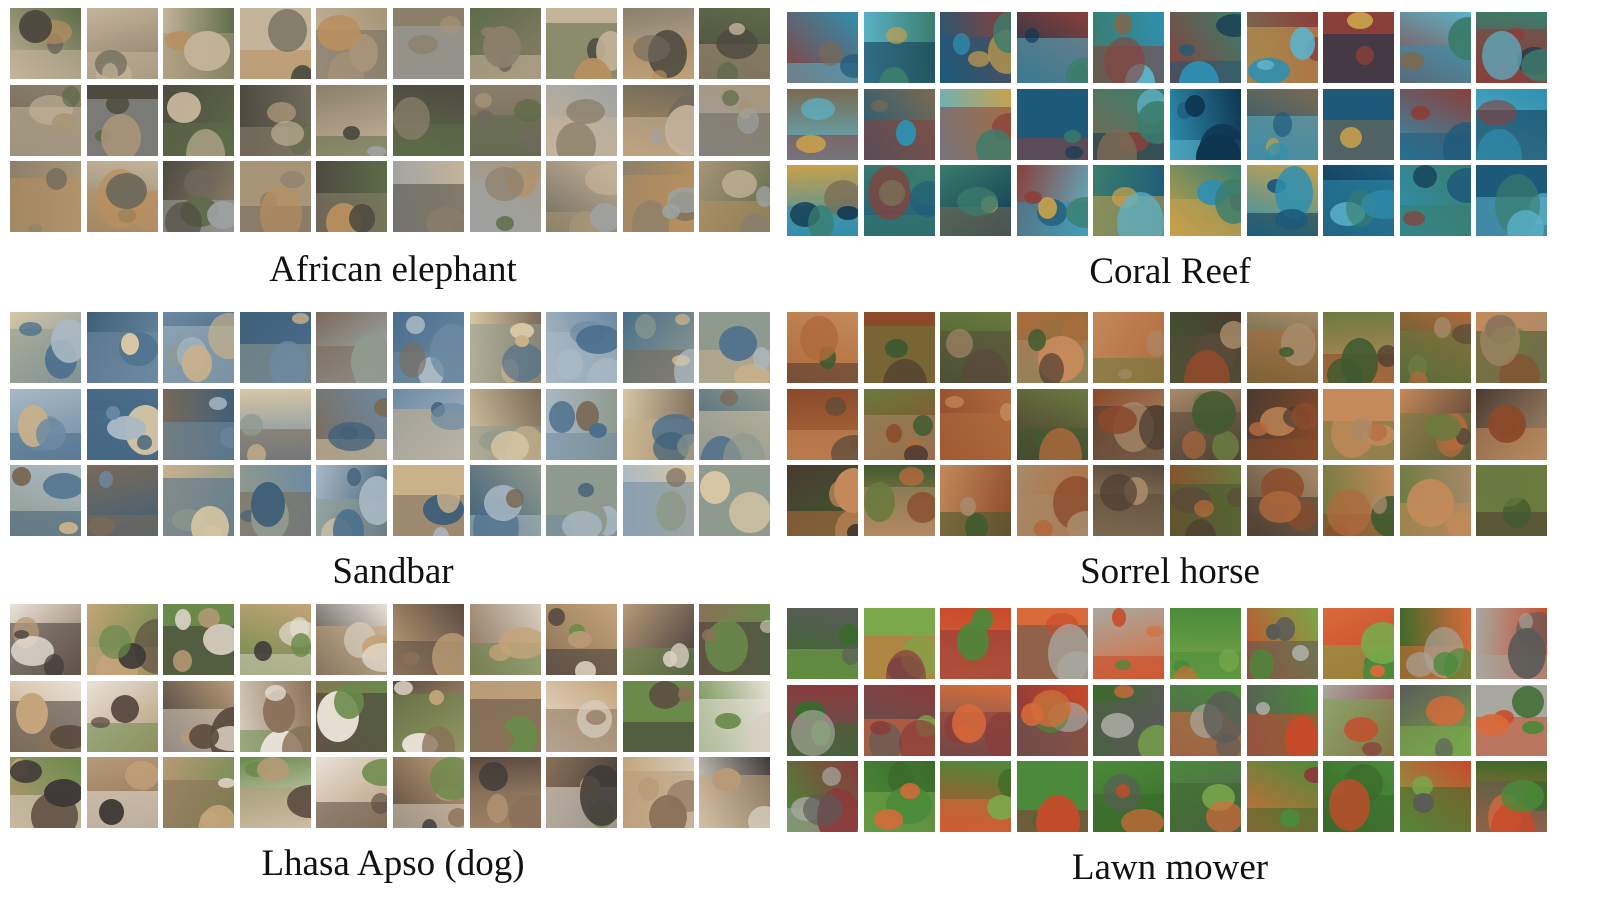 Image resolution: width=1599 pixels, height=908 pixels. I want to click on class-caption: Sandbar, so click(393, 571).